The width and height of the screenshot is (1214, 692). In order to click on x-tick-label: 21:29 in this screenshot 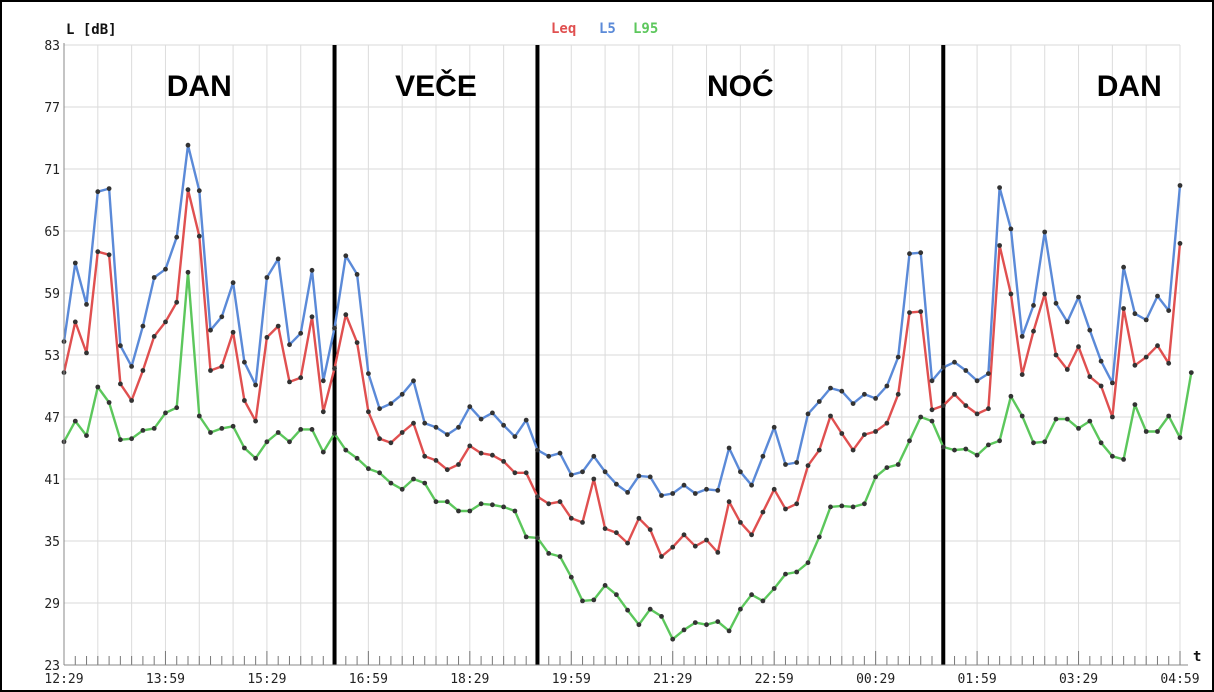, I will do `click(672, 679)`.